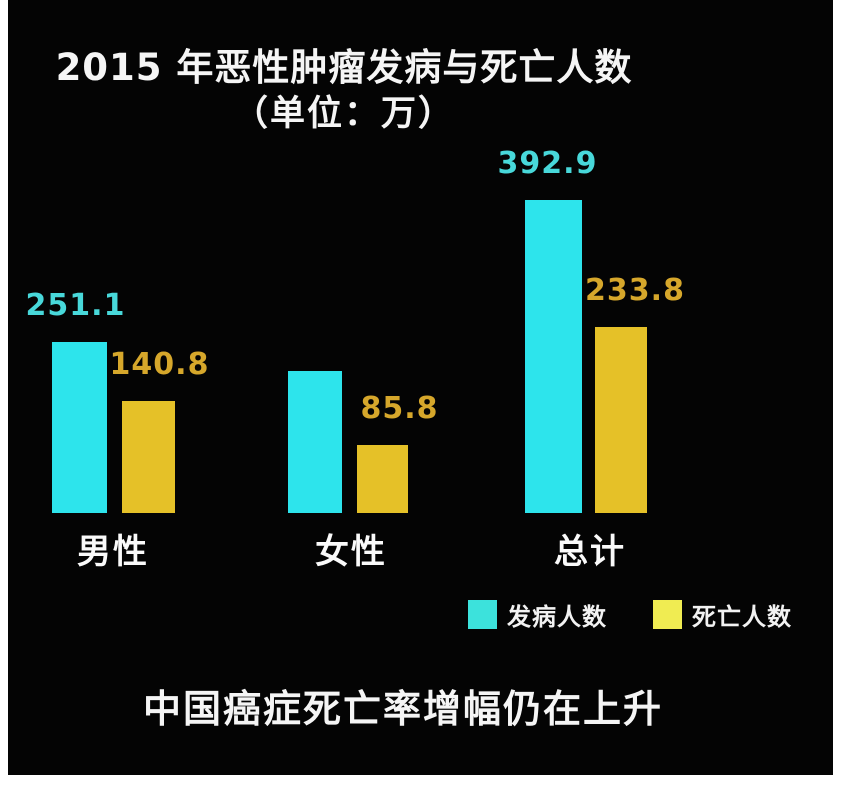 This screenshot has height=789, width=846. I want to click on chart-title: 2015 年恶性肿瘤发病与死亡人数, so click(344, 67).